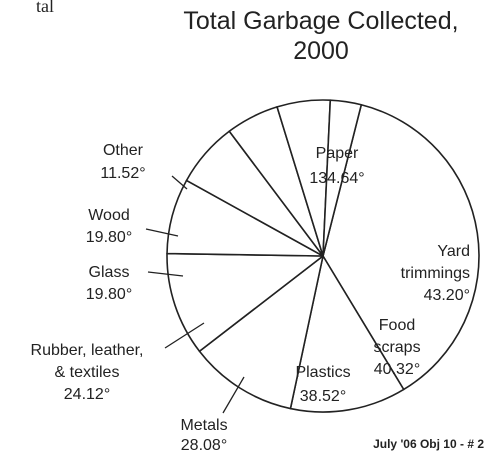 This screenshot has height=456, width=492. What do you see at coordinates (320, 36) in the screenshot?
I see `chart-title: Total Garbage Collected,2000` at bounding box center [320, 36].